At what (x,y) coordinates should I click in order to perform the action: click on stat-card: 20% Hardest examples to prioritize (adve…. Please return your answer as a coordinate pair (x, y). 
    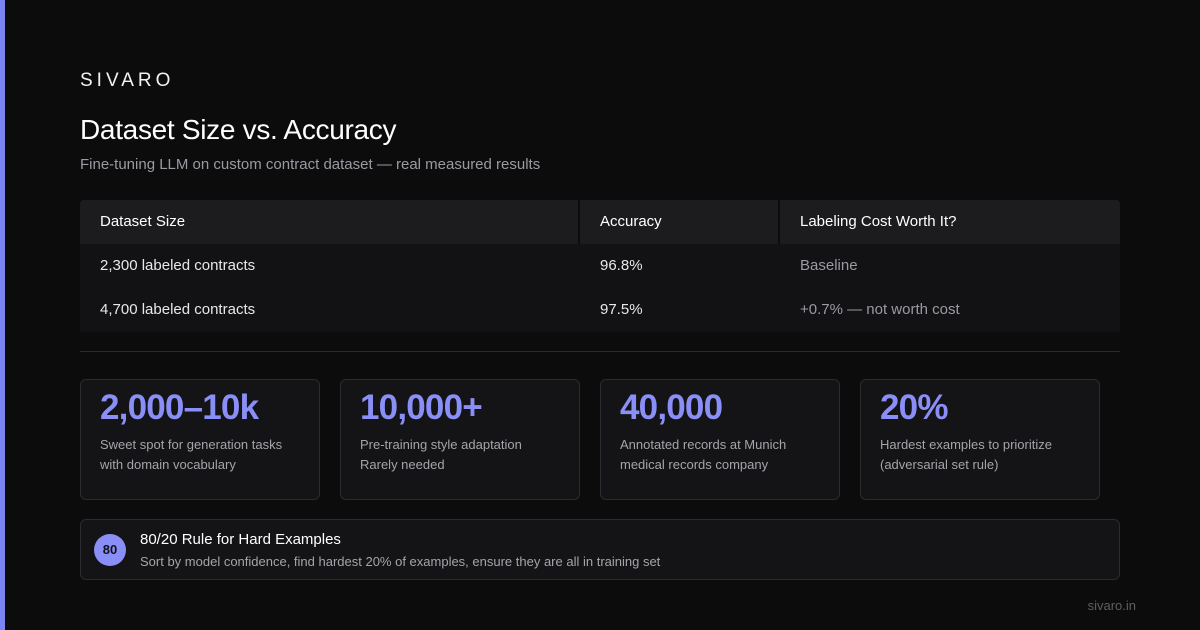
    Looking at the image, I should click on (980, 439).